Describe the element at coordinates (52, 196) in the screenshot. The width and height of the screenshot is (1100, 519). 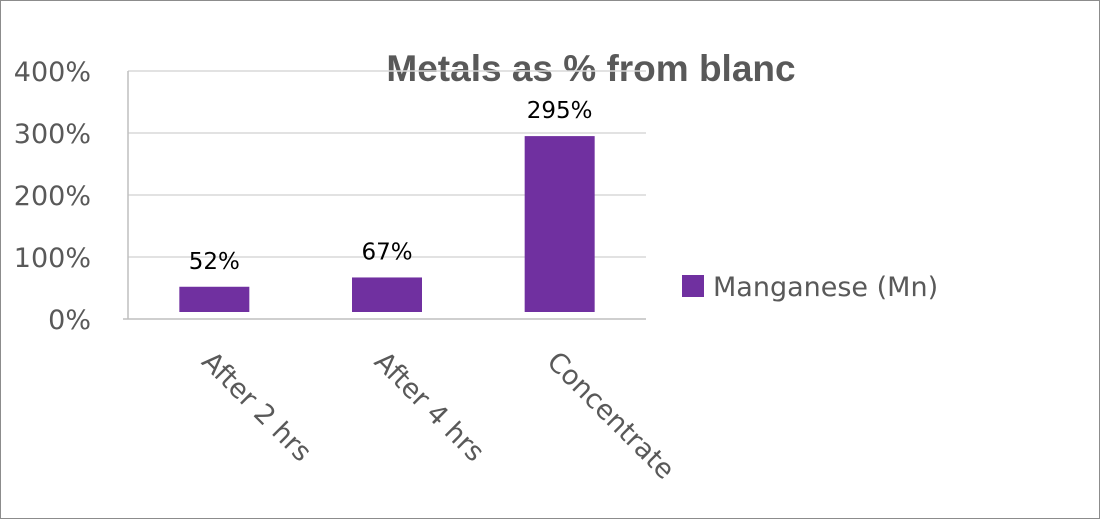
I see `y-tick-label: 200%` at that location.